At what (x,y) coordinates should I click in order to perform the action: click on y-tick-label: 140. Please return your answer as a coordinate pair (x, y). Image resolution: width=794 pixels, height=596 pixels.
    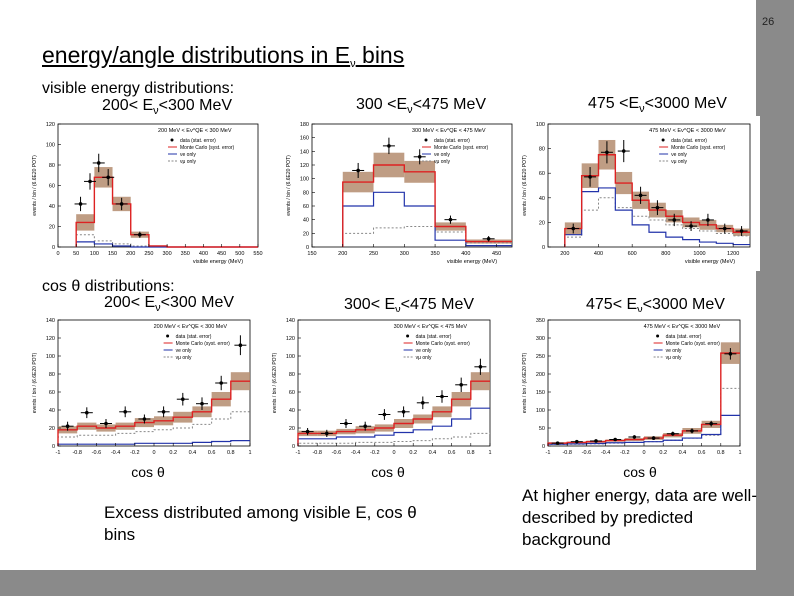
    Looking at the image, I should click on (304, 152).